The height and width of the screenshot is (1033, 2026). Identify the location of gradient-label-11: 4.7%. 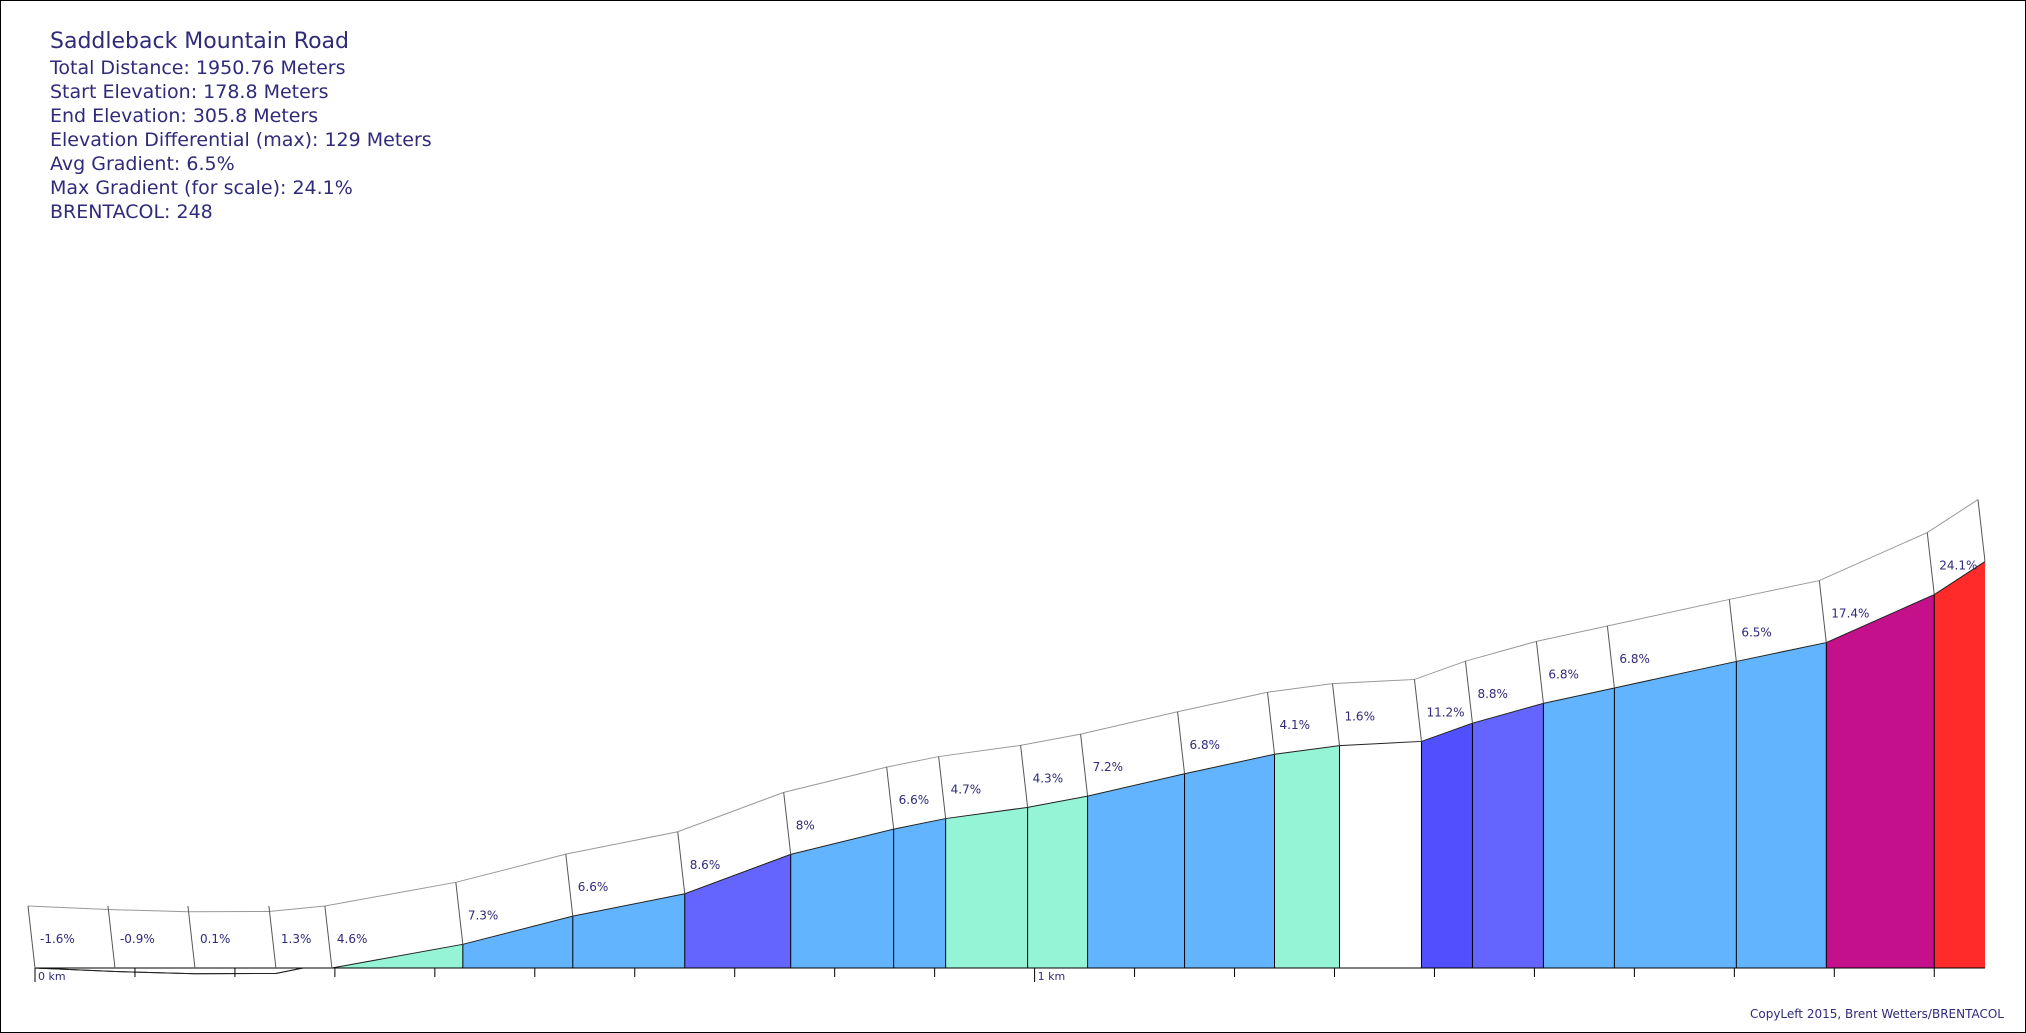
(966, 790).